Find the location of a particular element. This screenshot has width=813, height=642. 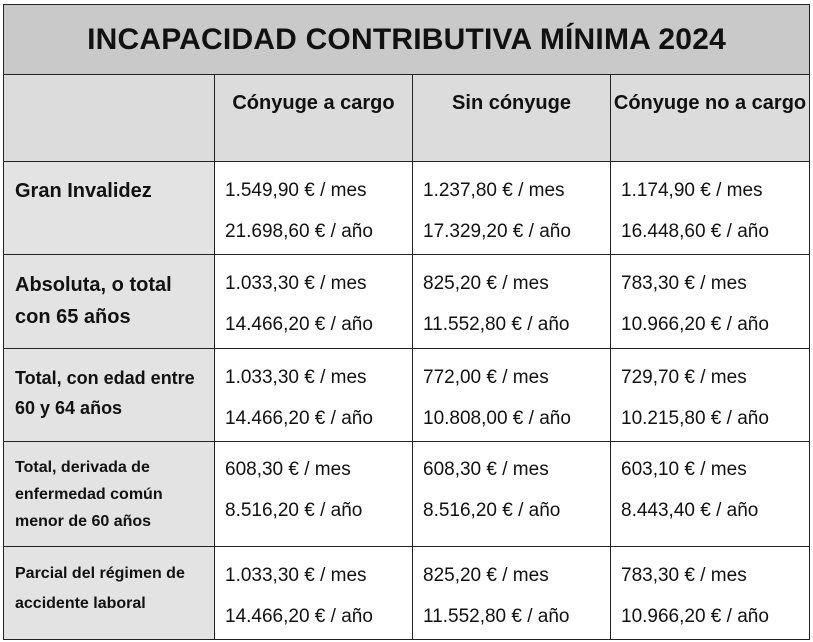

yearly-amount: 8.443,40 € / año is located at coordinates (690, 510).